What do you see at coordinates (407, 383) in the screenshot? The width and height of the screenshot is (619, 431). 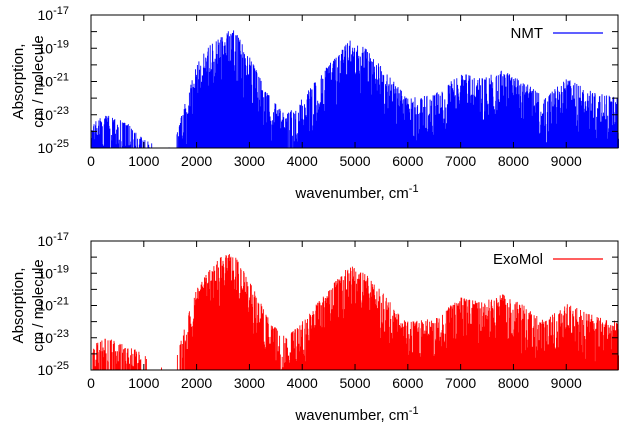 I see `exomol-x-tick-label: 6000` at bounding box center [407, 383].